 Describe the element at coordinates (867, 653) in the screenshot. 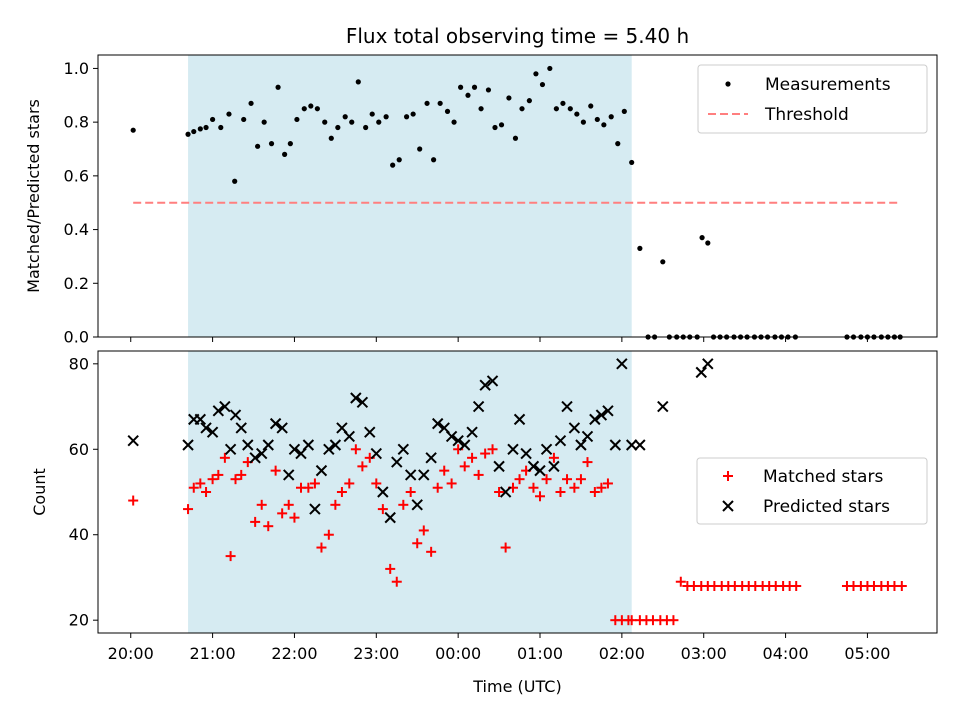

I see `x-tick-label: 05:00` at that location.